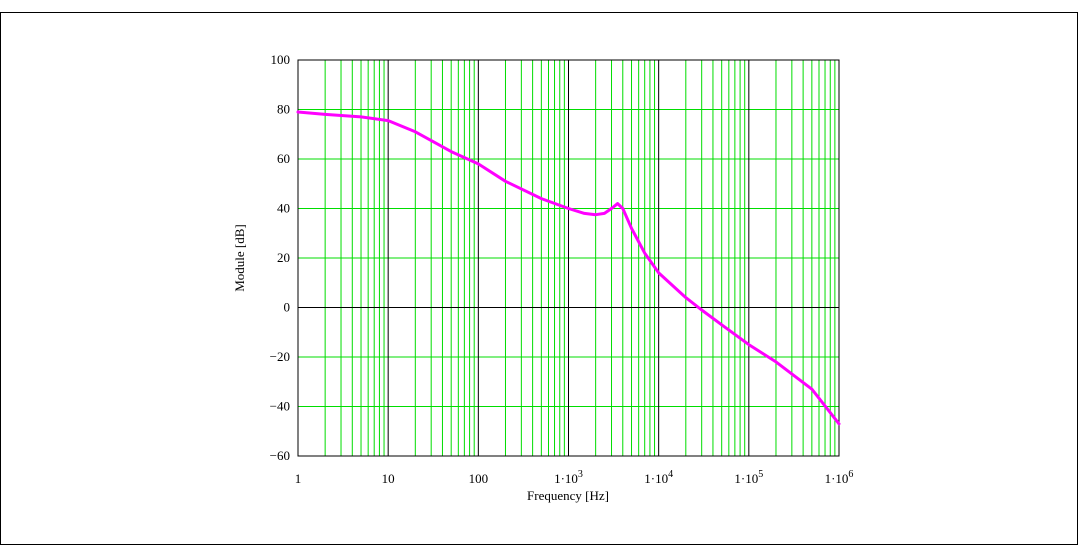  What do you see at coordinates (658, 477) in the screenshot?
I see `x-tick-label: 1·10⁴` at bounding box center [658, 477].